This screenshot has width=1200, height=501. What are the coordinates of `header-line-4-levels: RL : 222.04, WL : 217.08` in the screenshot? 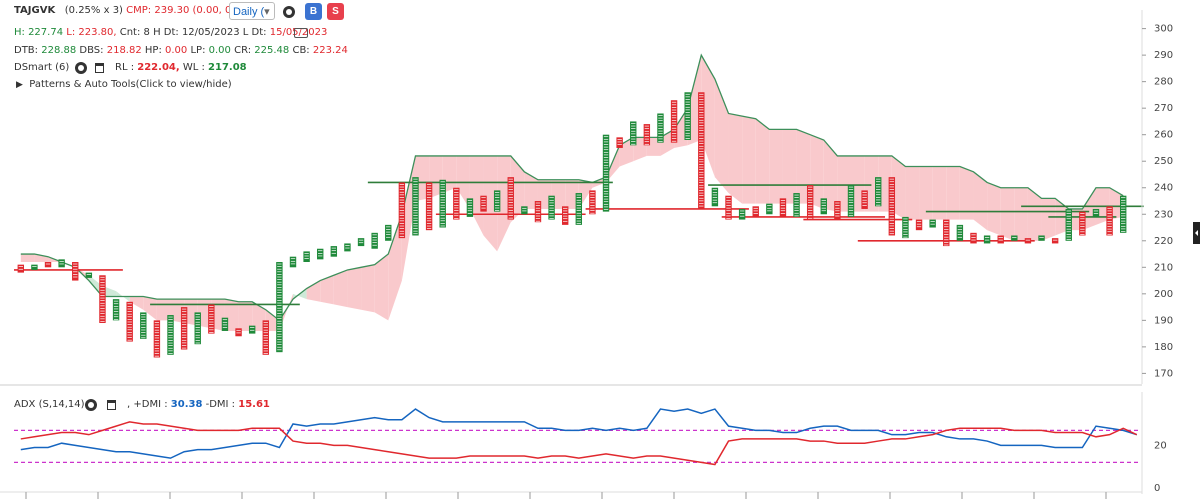 It's located at (181, 67).